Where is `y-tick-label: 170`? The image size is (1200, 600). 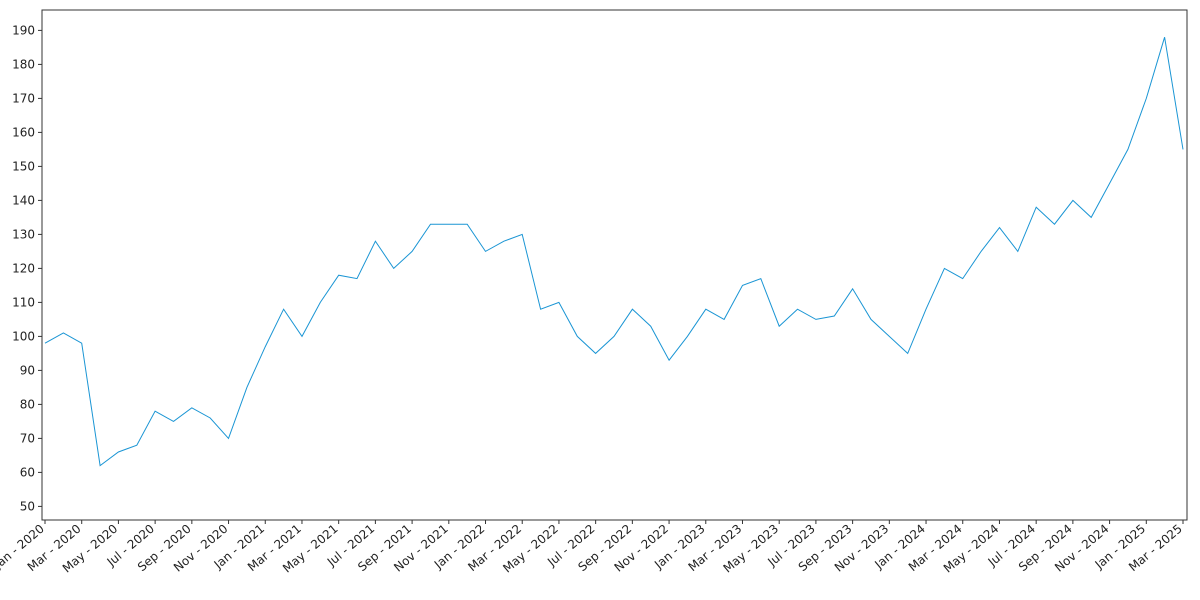 y-tick-label: 170 is located at coordinates (23, 98).